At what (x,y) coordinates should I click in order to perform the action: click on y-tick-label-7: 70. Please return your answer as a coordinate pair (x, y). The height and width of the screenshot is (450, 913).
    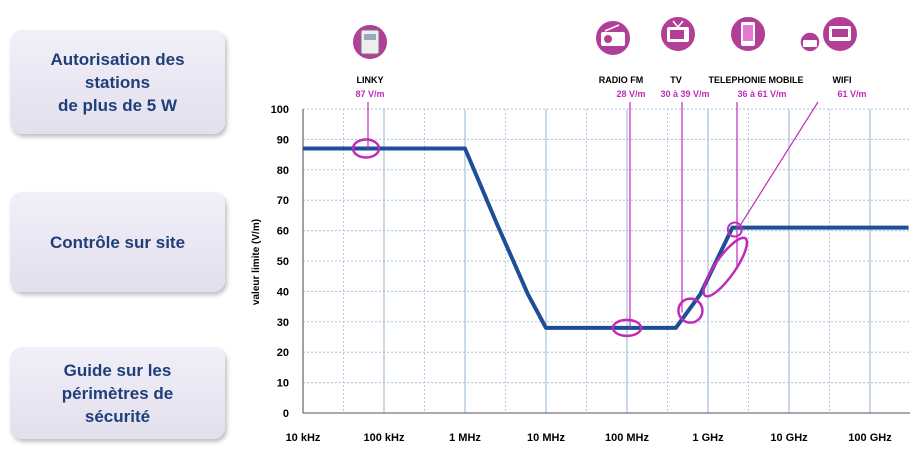
    Looking at the image, I should click on (283, 201).